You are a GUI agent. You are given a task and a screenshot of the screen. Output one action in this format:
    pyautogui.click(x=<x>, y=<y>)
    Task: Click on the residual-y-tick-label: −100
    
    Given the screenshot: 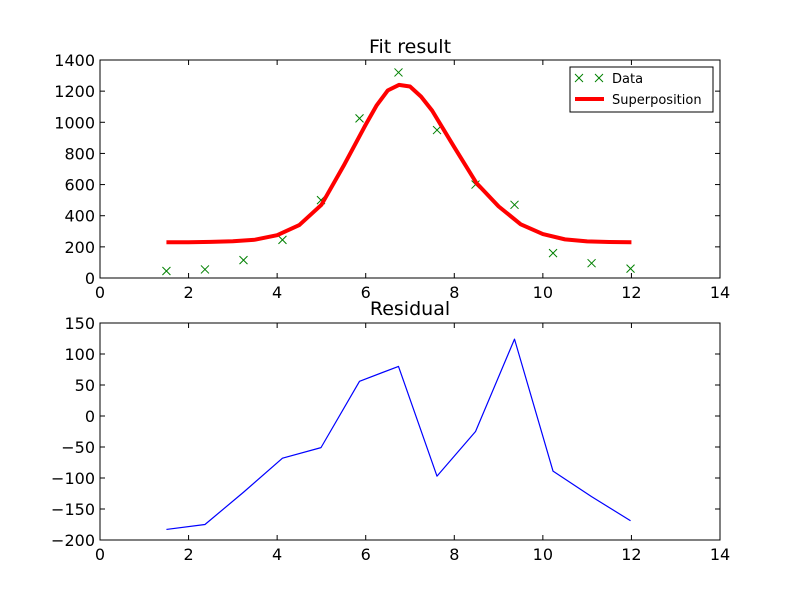 What is the action you would take?
    pyautogui.click(x=73, y=478)
    